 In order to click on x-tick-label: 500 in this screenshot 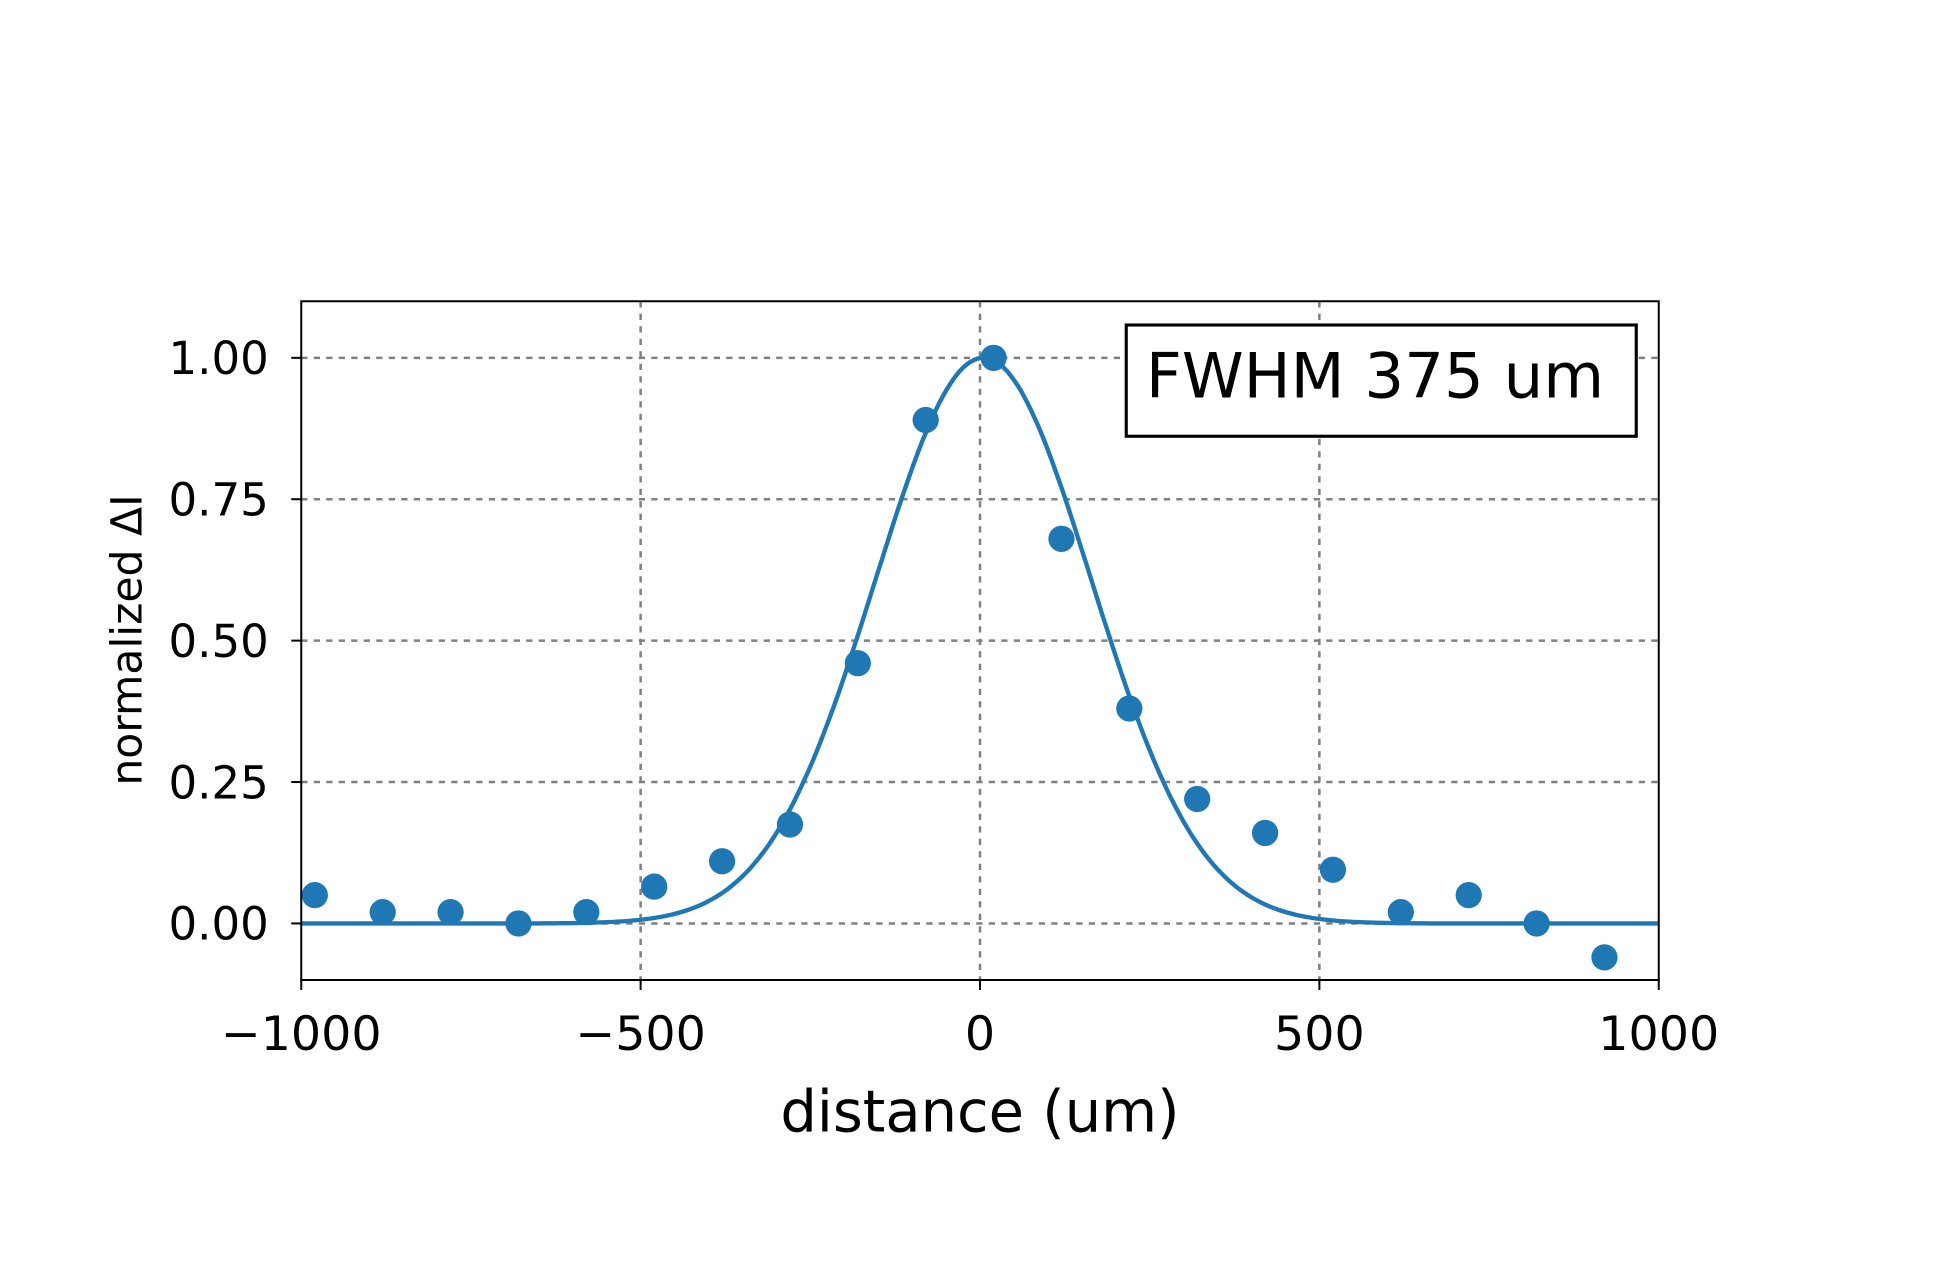, I will do `click(1319, 1034)`.